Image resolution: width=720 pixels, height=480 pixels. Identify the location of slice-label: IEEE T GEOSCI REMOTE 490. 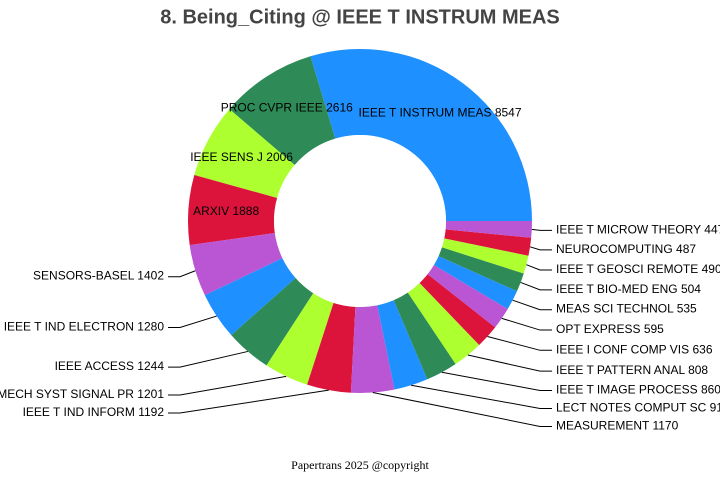
(638, 269).